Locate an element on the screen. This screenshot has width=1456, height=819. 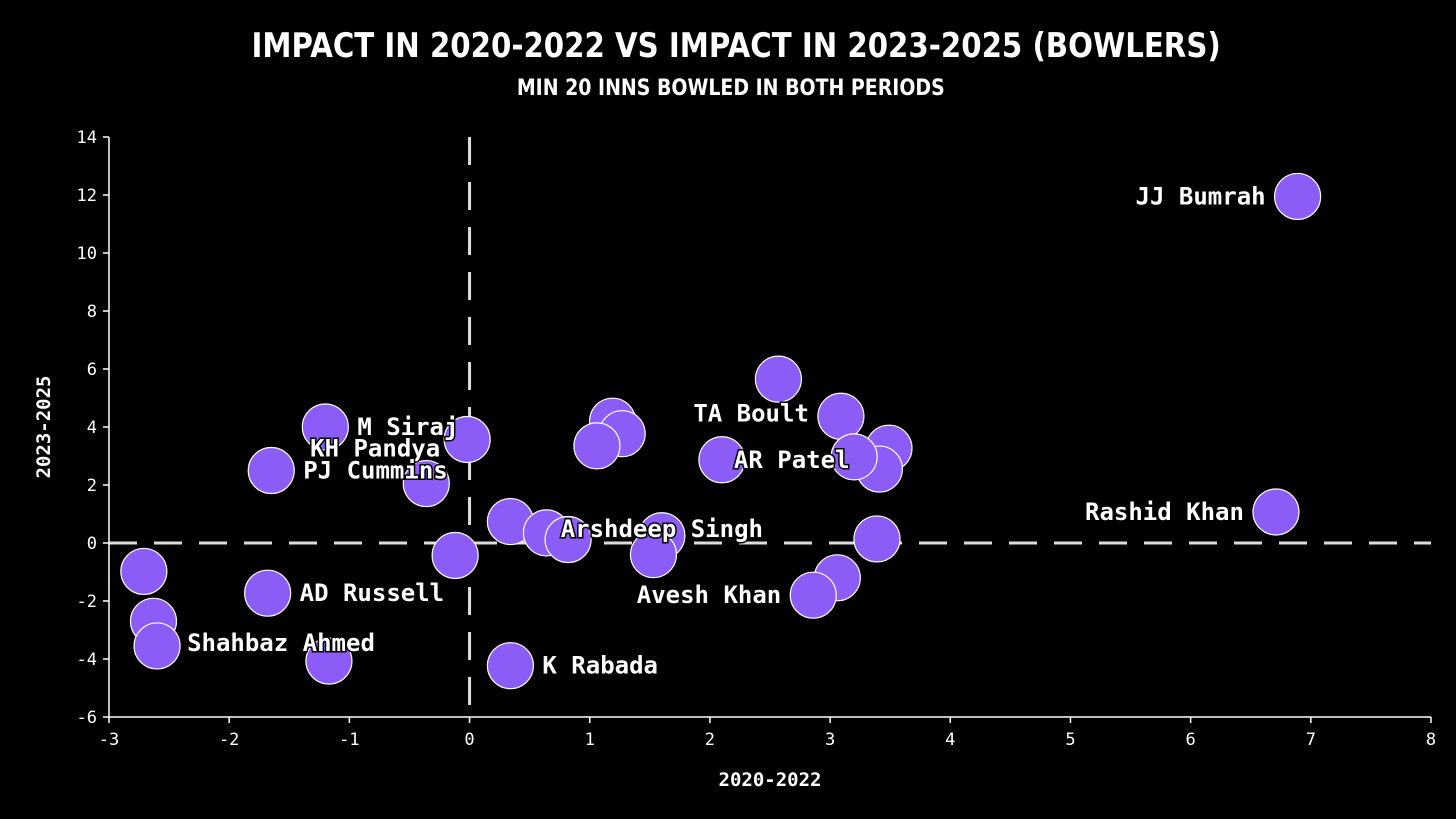
x-tick-label: 7 is located at coordinates (1311, 740).